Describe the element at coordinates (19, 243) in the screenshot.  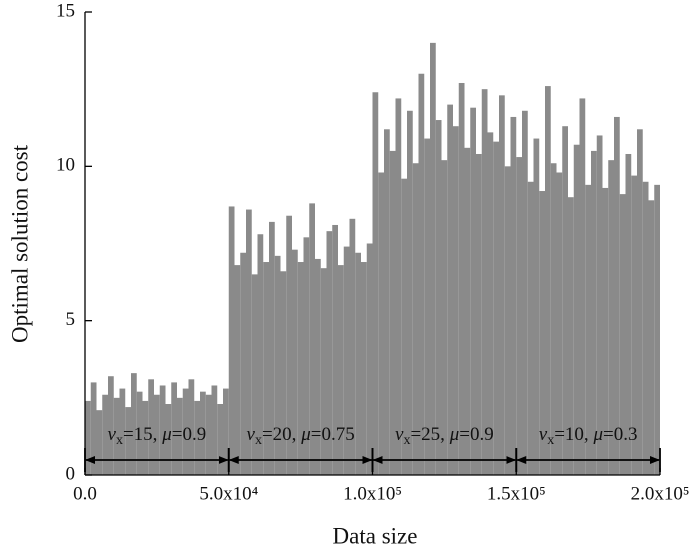
I see `y-axis-label: Optimal solution cost` at that location.